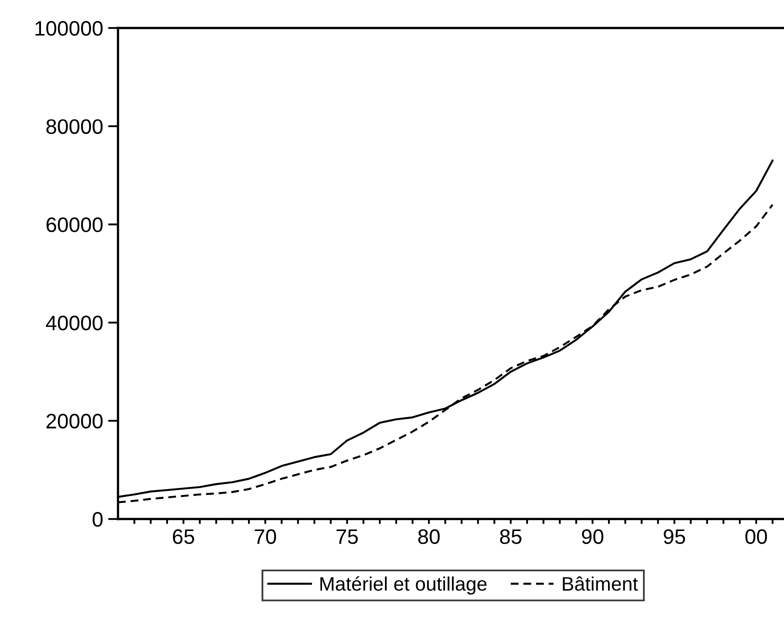 The width and height of the screenshot is (784, 630). What do you see at coordinates (183, 536) in the screenshot?
I see `x-tick-label: 65` at bounding box center [183, 536].